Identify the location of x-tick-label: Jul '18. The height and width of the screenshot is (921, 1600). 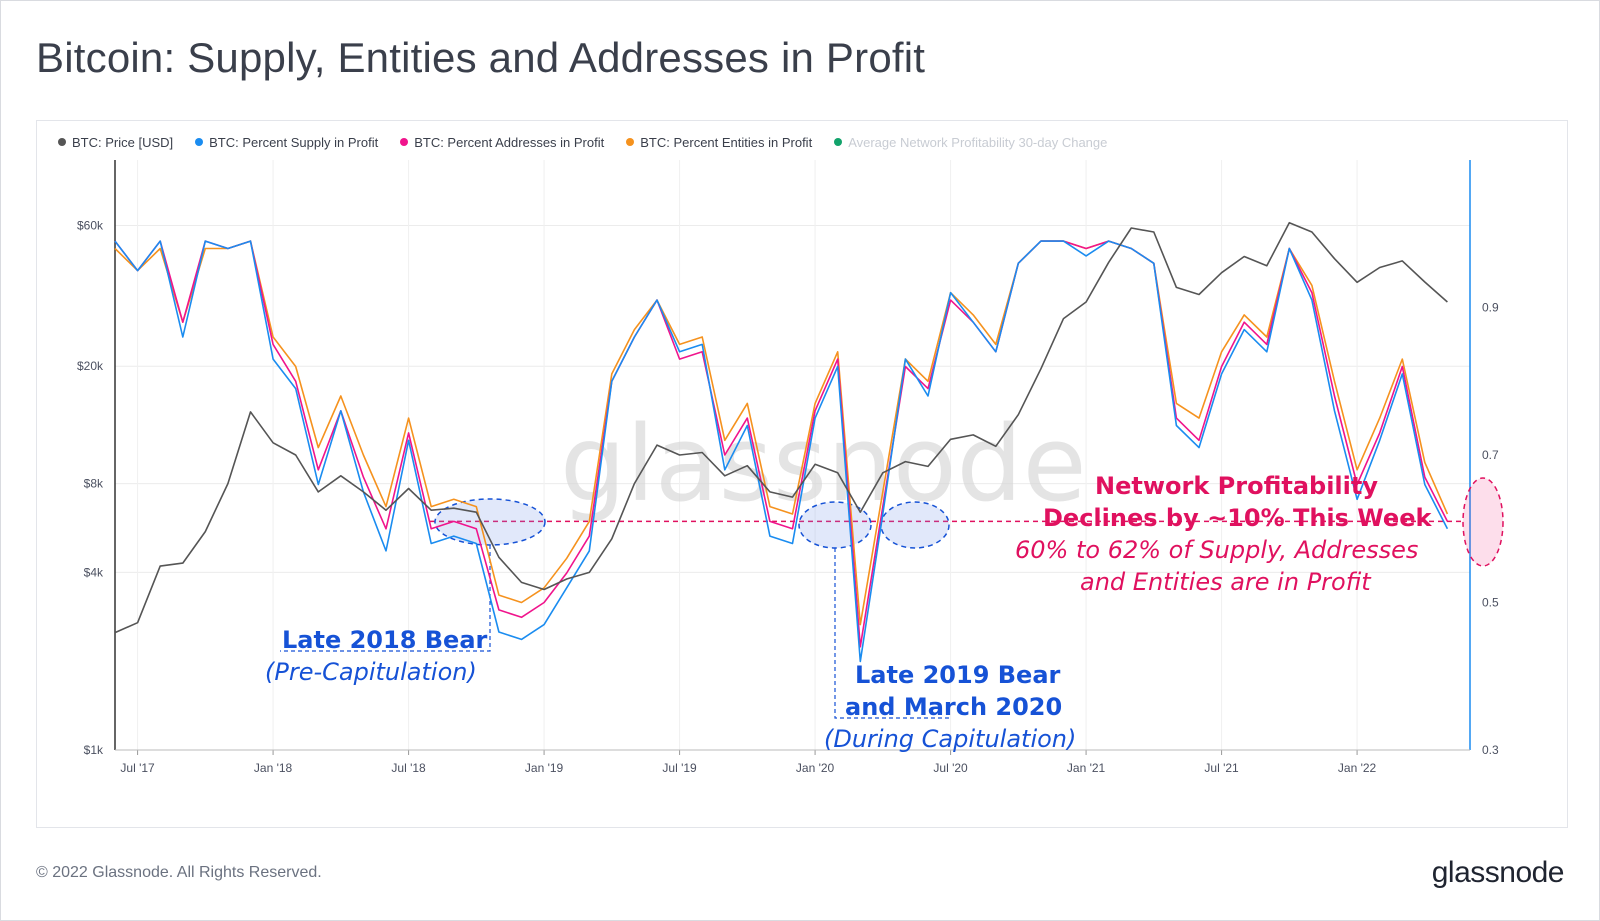
(408, 768).